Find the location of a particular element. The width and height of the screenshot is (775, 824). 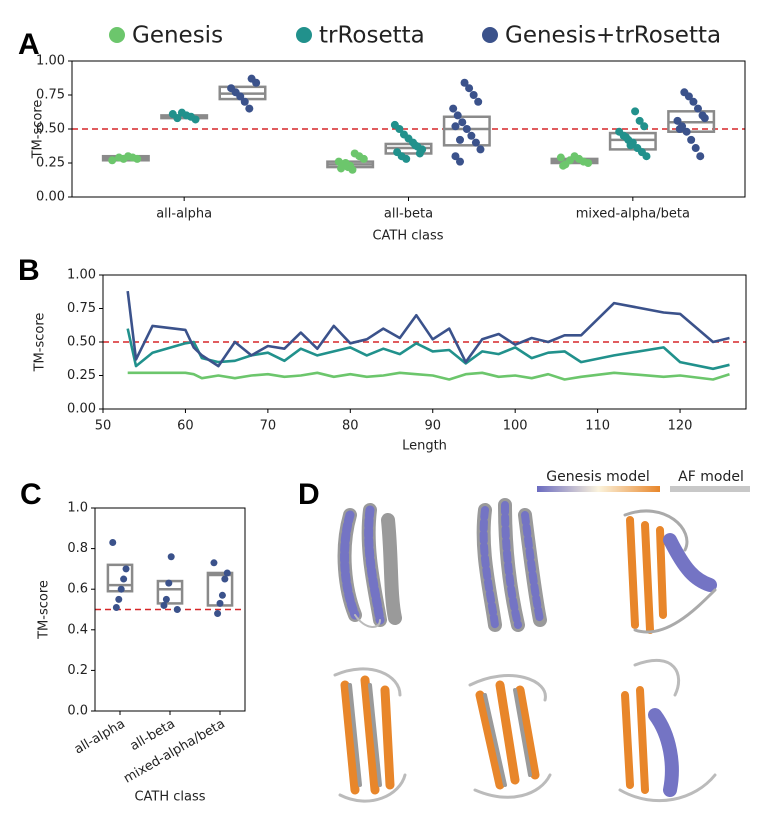

box is located at coordinates (632, 141).